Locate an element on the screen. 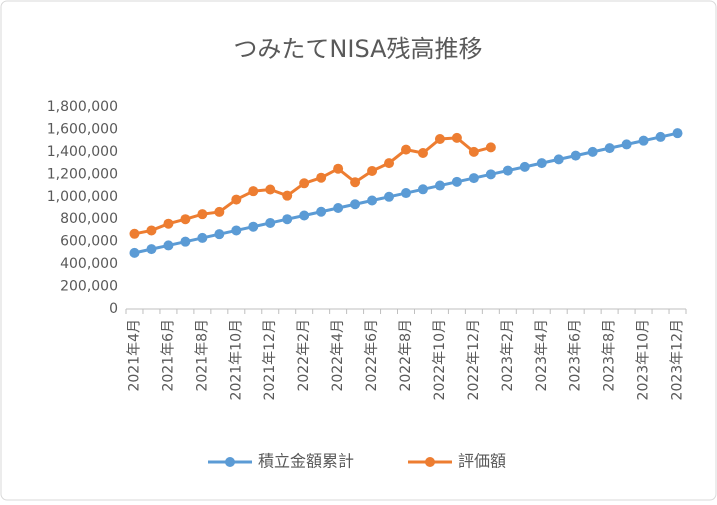 The width and height of the screenshot is (717, 505). x-tick-label: 2022年6月 is located at coordinates (372, 355).